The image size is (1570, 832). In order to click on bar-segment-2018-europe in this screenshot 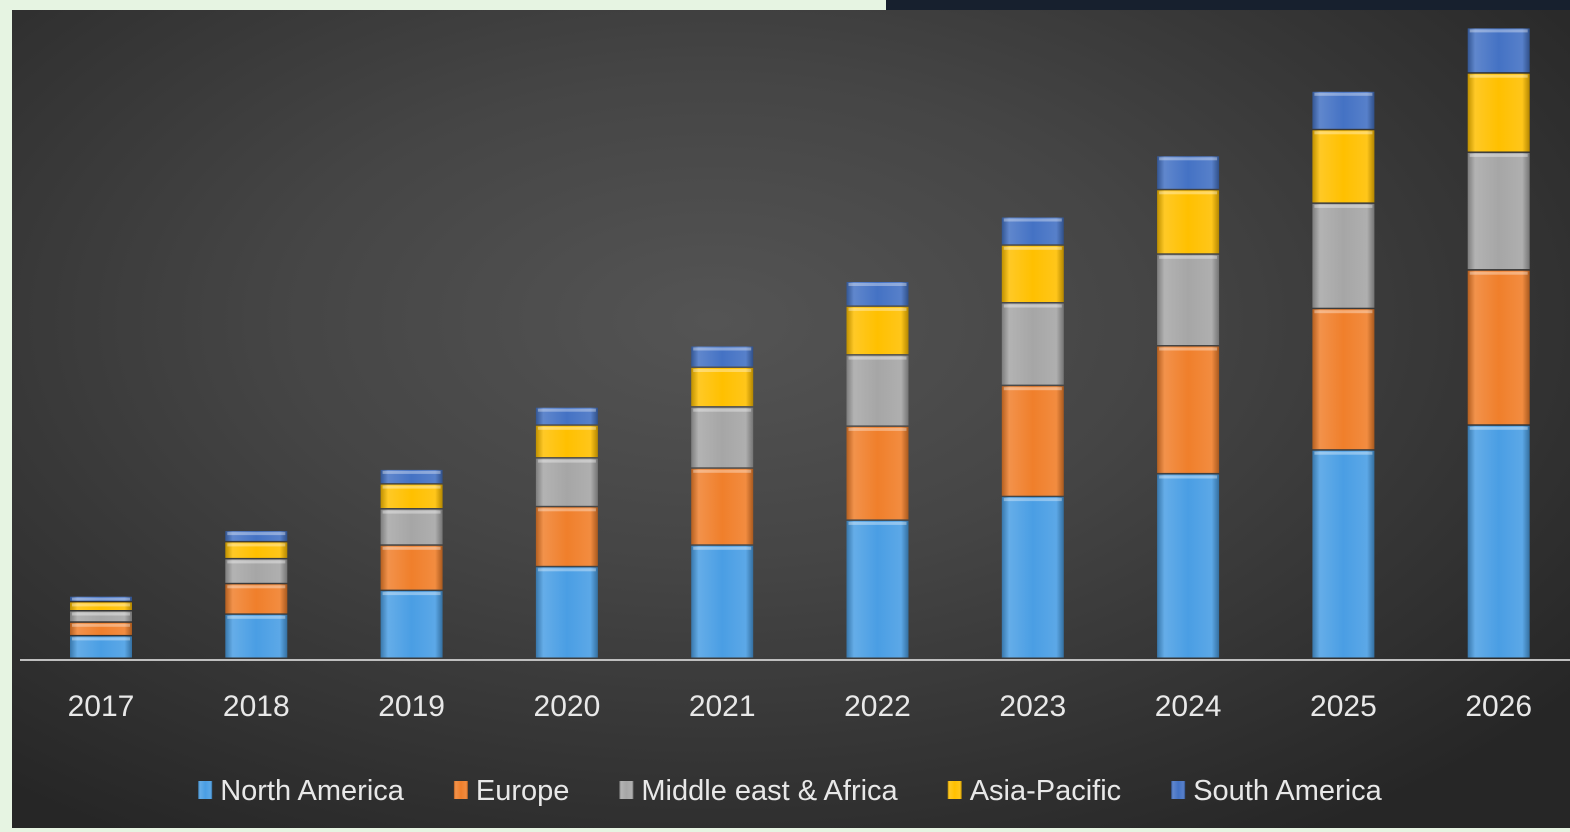, I will do `click(256, 599)`.